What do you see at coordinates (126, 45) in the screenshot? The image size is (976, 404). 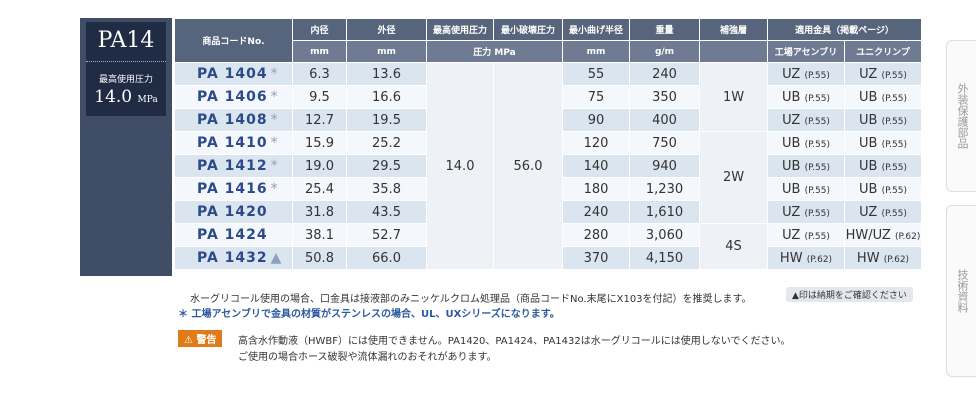 I see `series-name: PA14` at bounding box center [126, 45].